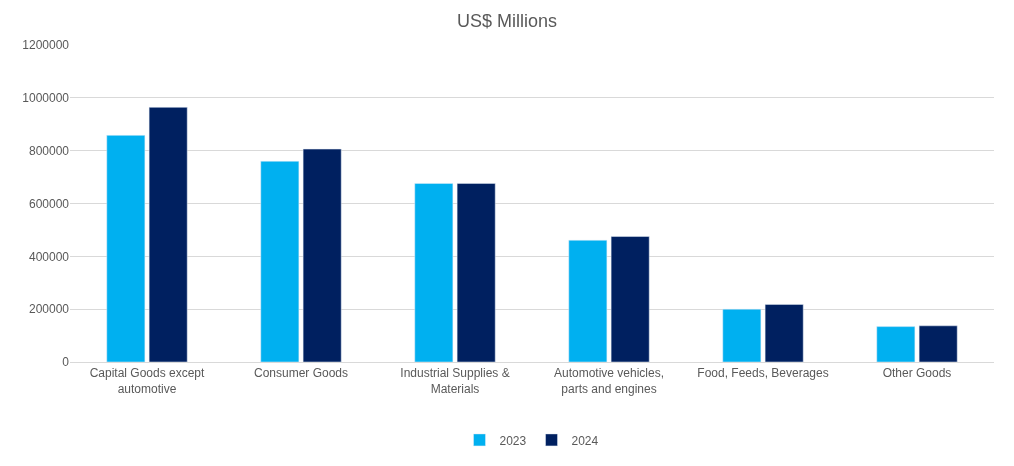  Describe the element at coordinates (46, 98) in the screenshot. I see `y-tick-label: 1000000` at that location.